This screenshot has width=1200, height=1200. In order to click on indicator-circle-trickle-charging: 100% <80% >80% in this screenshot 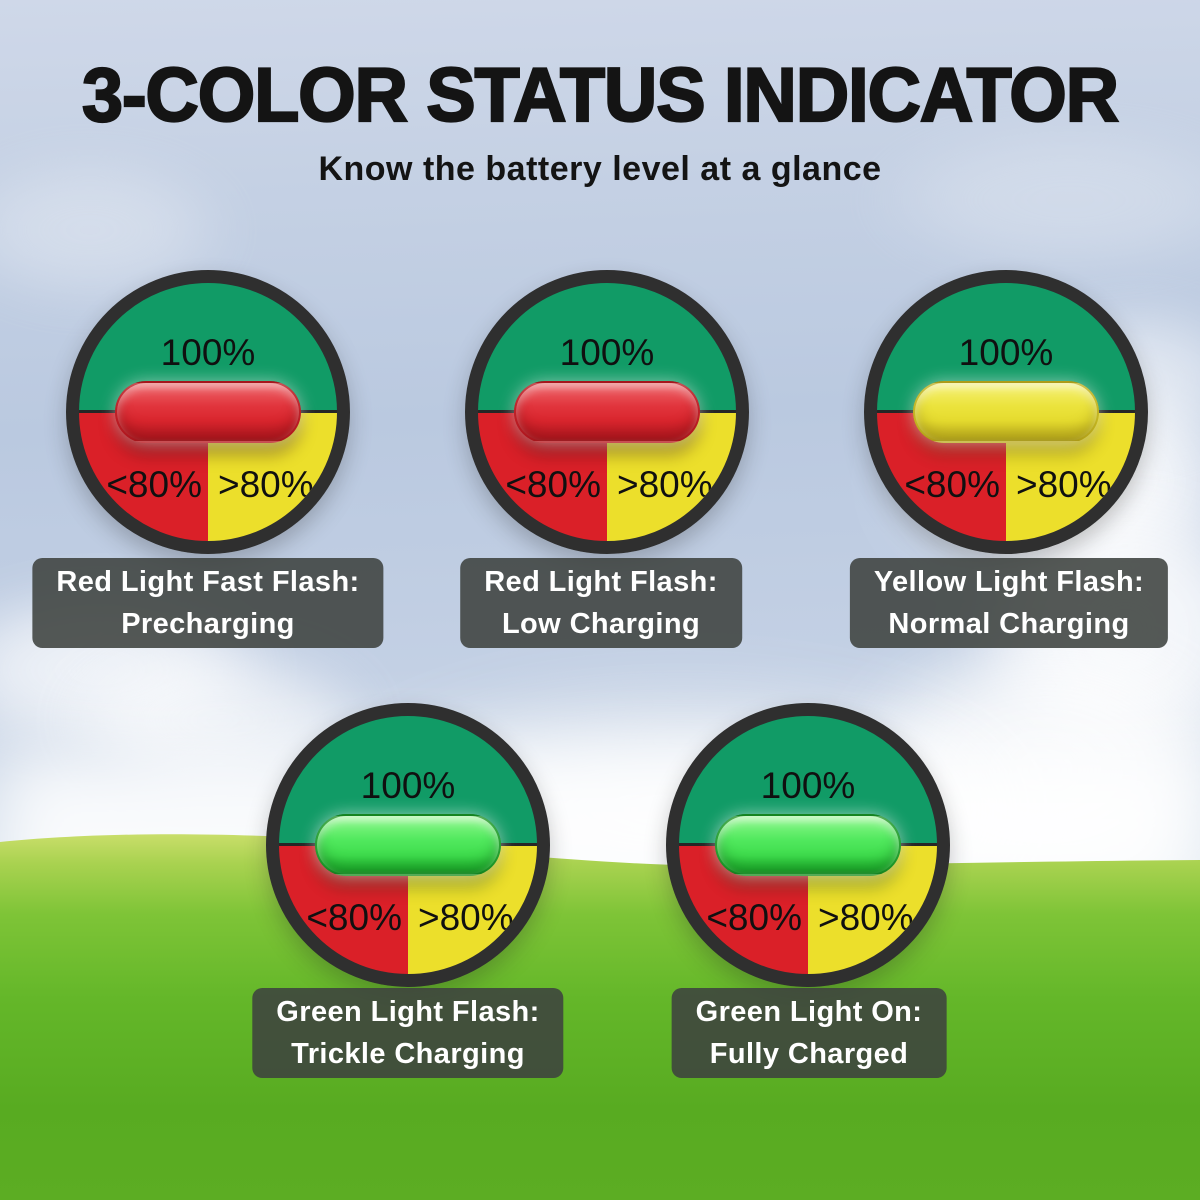, I will do `click(408, 845)`.